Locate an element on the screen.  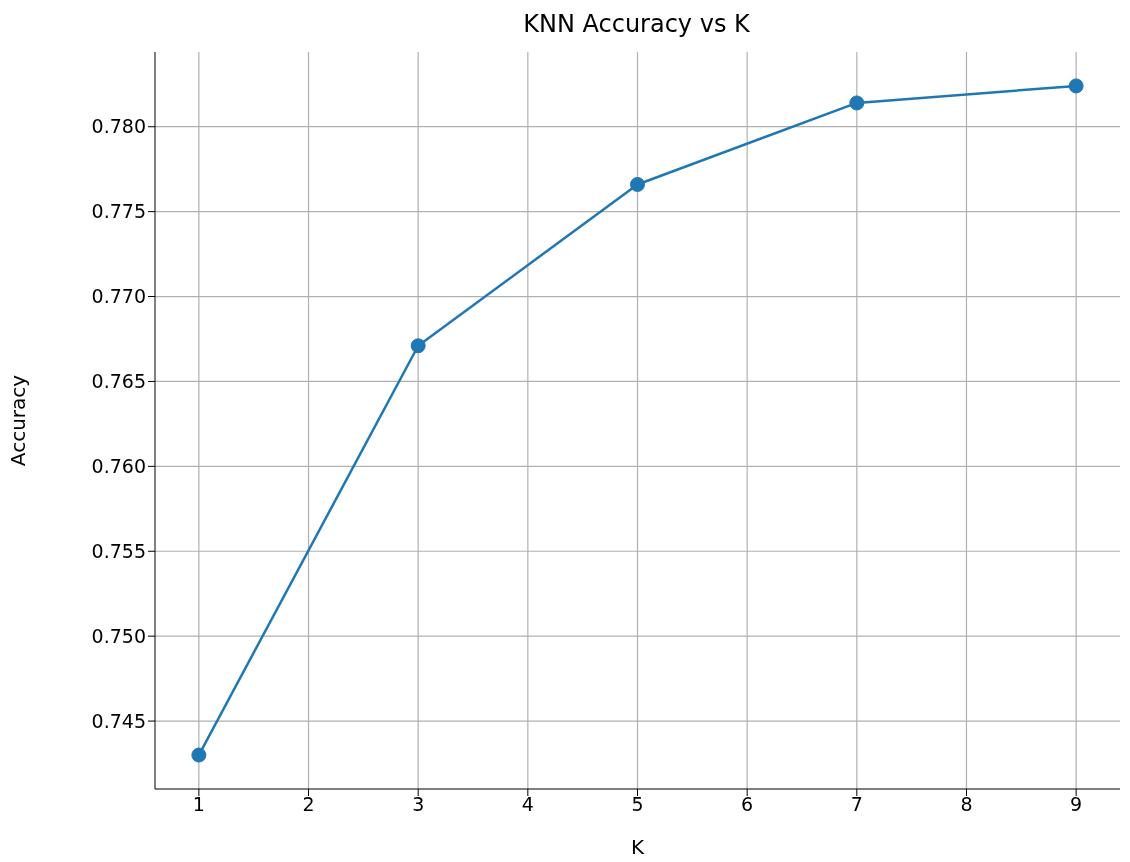
x-tick-label: 1 is located at coordinates (198, 804).